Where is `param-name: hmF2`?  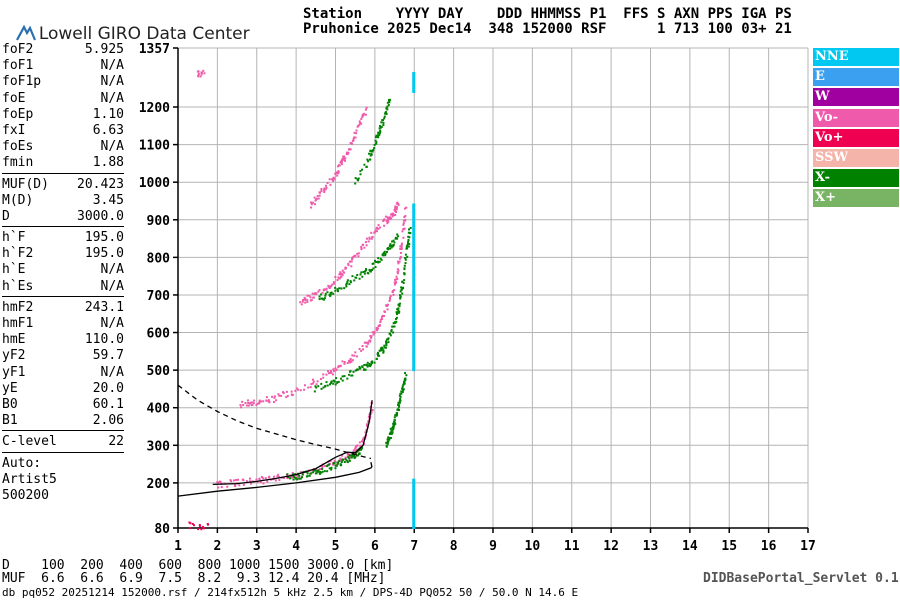 param-name: hmF2 is located at coordinates (18, 307).